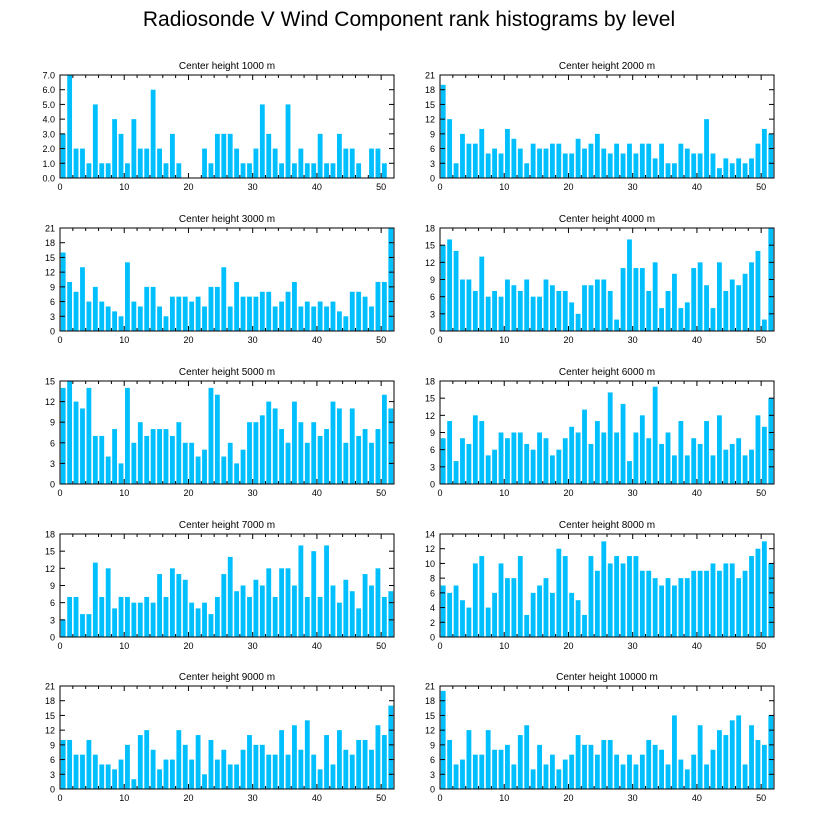 The image size is (818, 824). Describe the element at coordinates (697, 646) in the screenshot. I see `x-tick-label: 40` at that location.